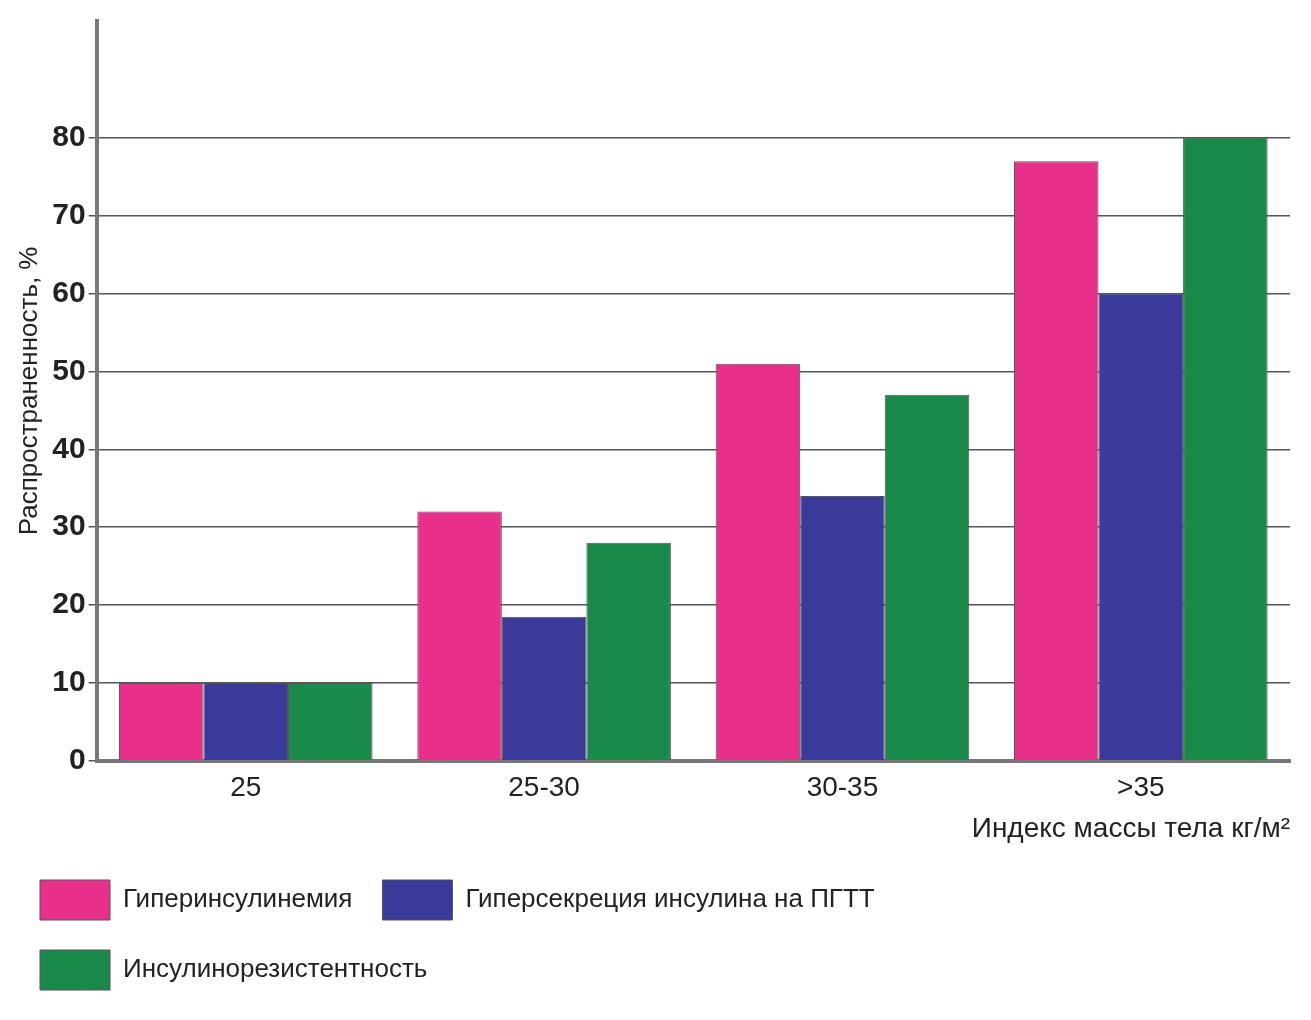 The width and height of the screenshot is (1311, 1020). Describe the element at coordinates (69, 136) in the screenshot. I see `y-tick-label: 80` at that location.